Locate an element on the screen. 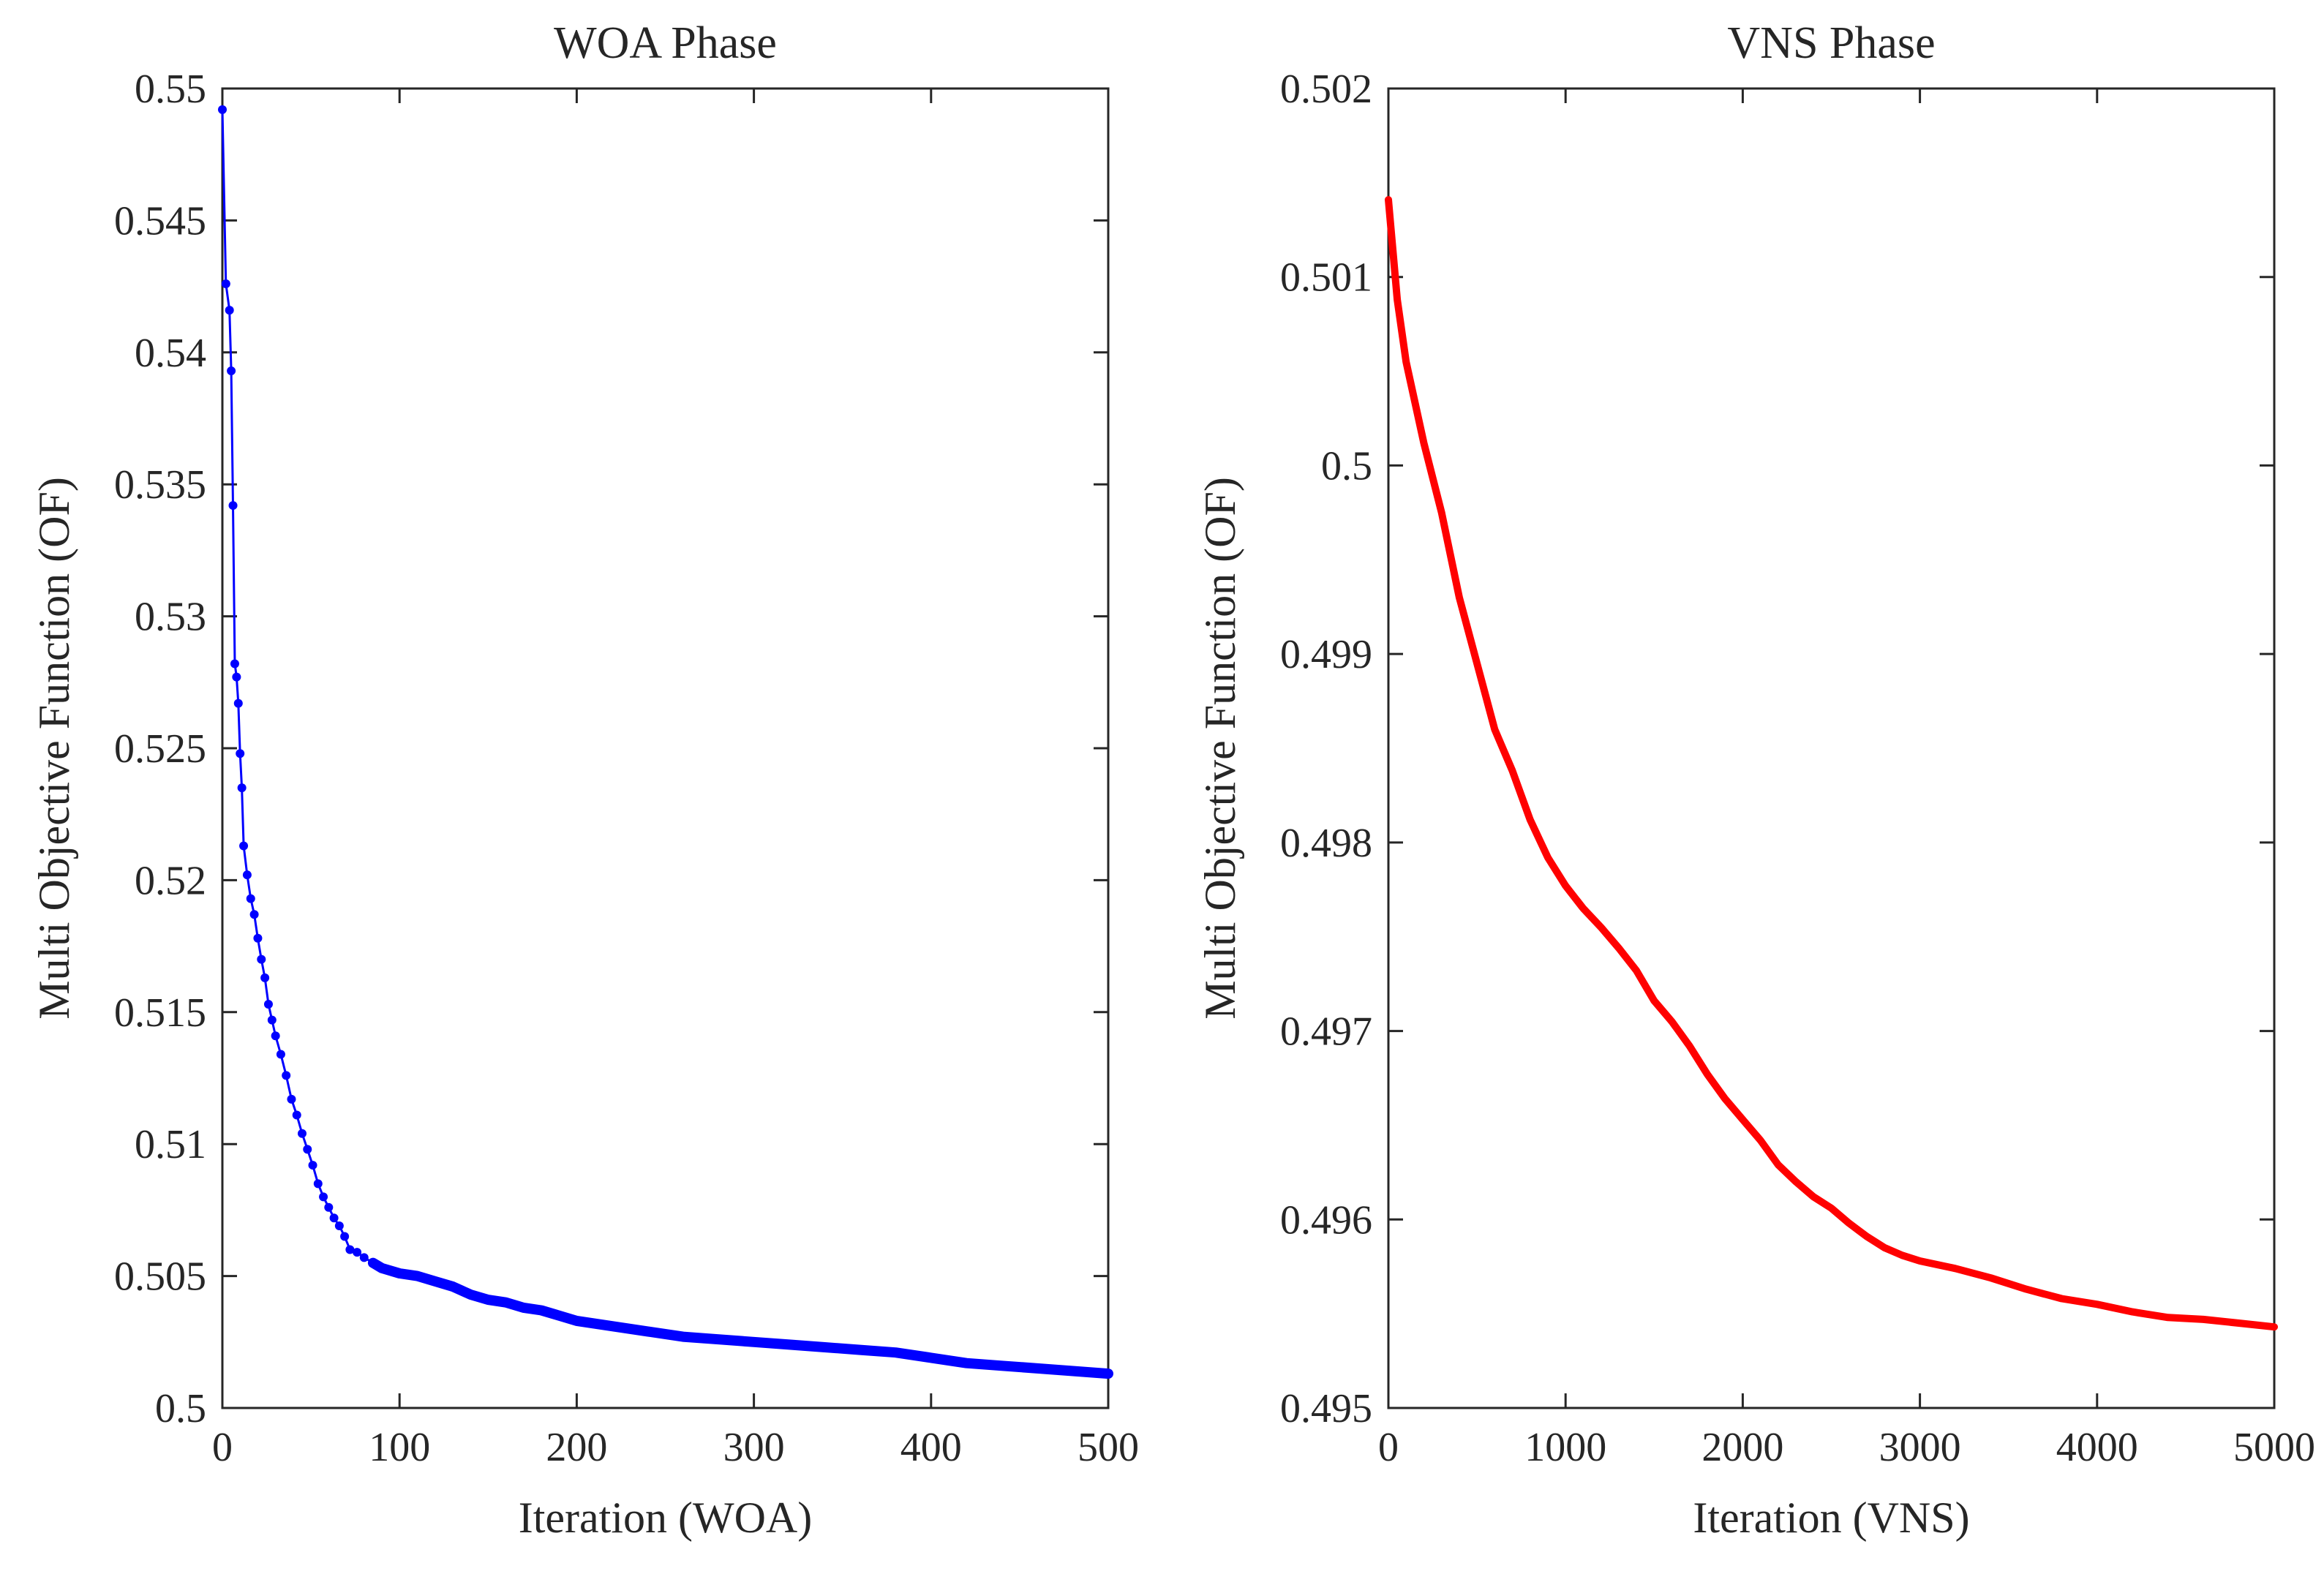 This screenshot has height=1574, width=2324. woa-y-tick-label: 0.545 is located at coordinates (160, 221).